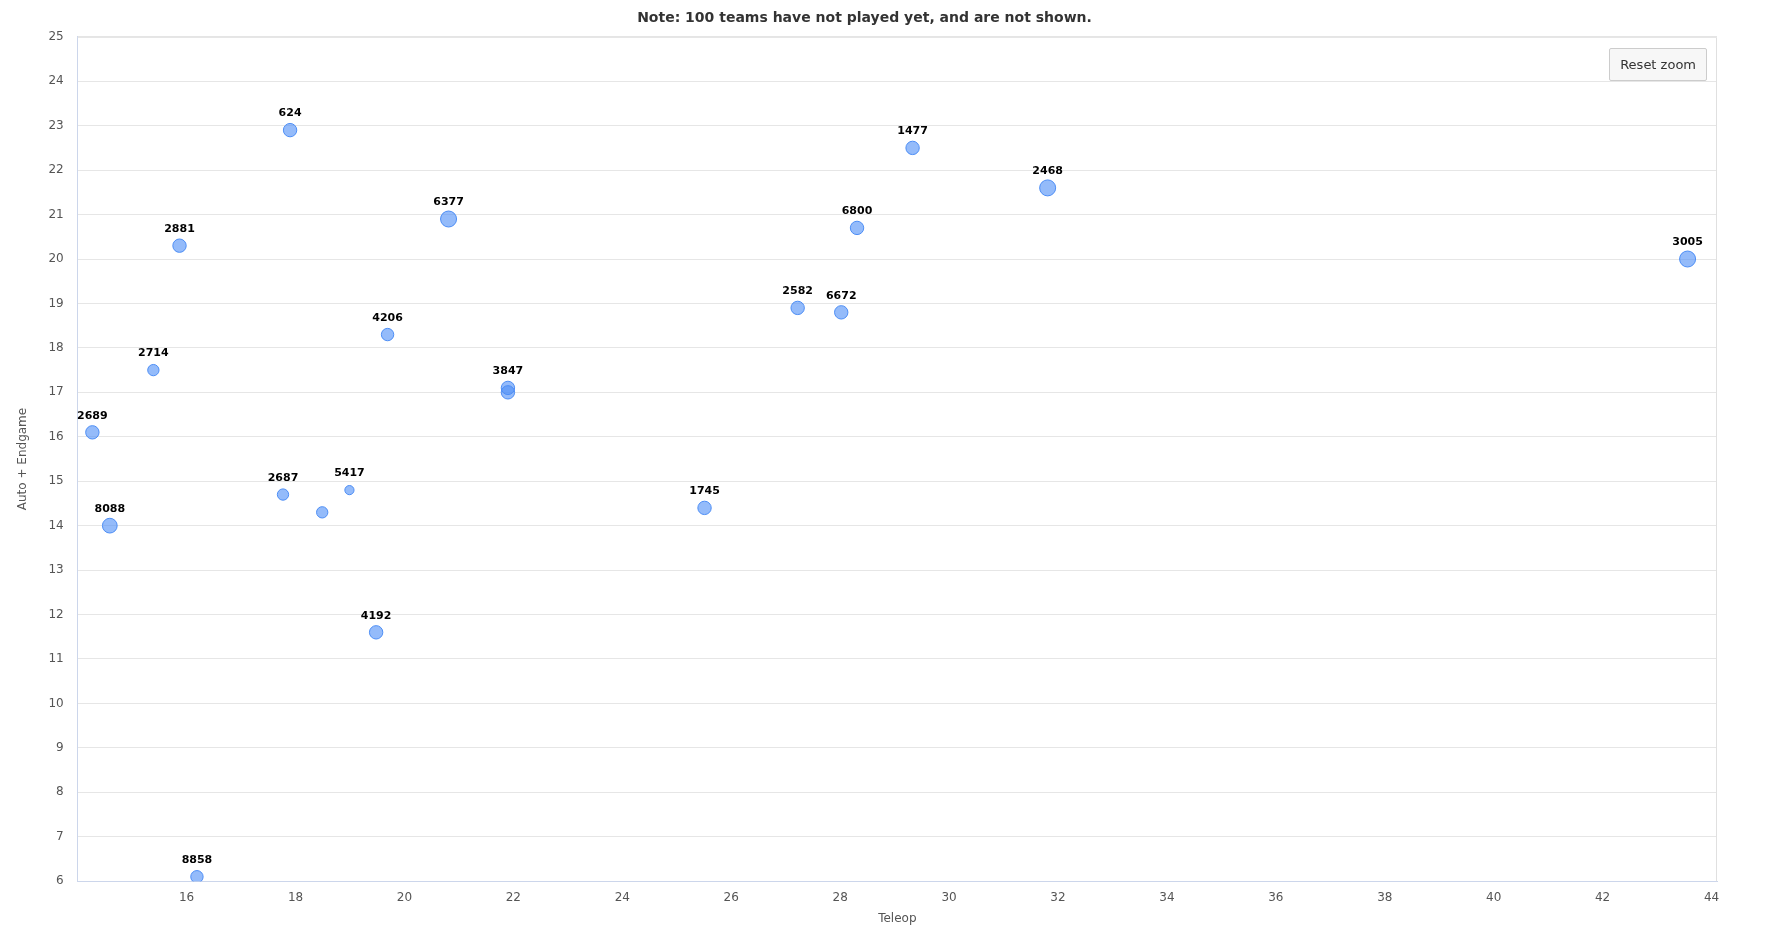  I want to click on x-tick-label: 38, so click(1385, 896).